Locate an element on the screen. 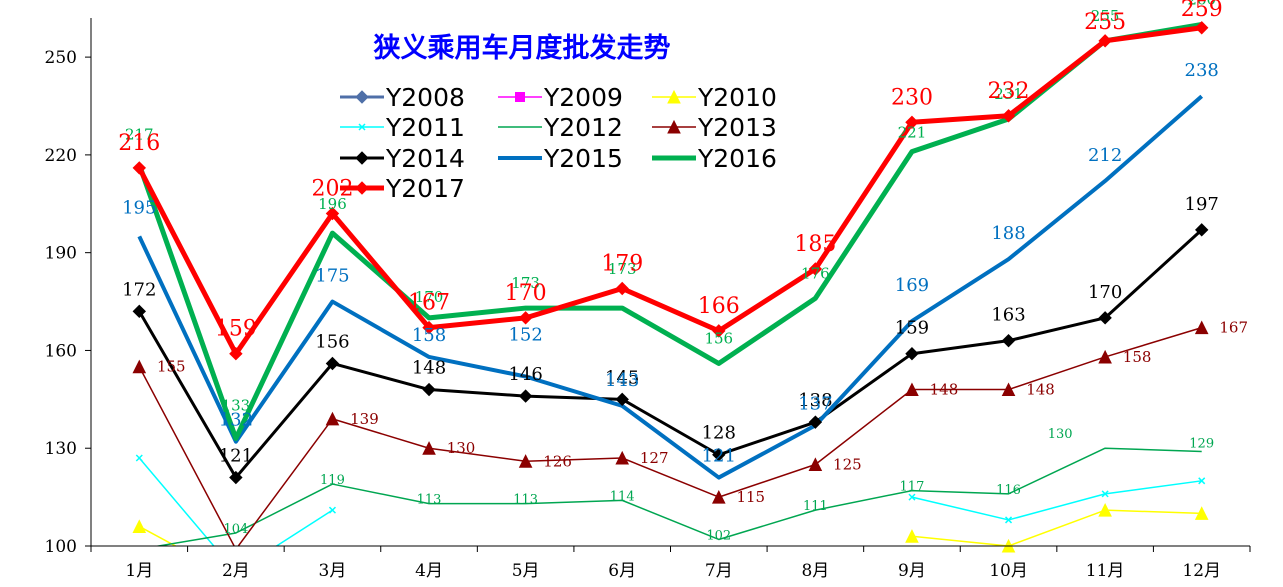 The width and height of the screenshot is (1283, 587). data-label-y2013: 127 is located at coordinates (654, 458).